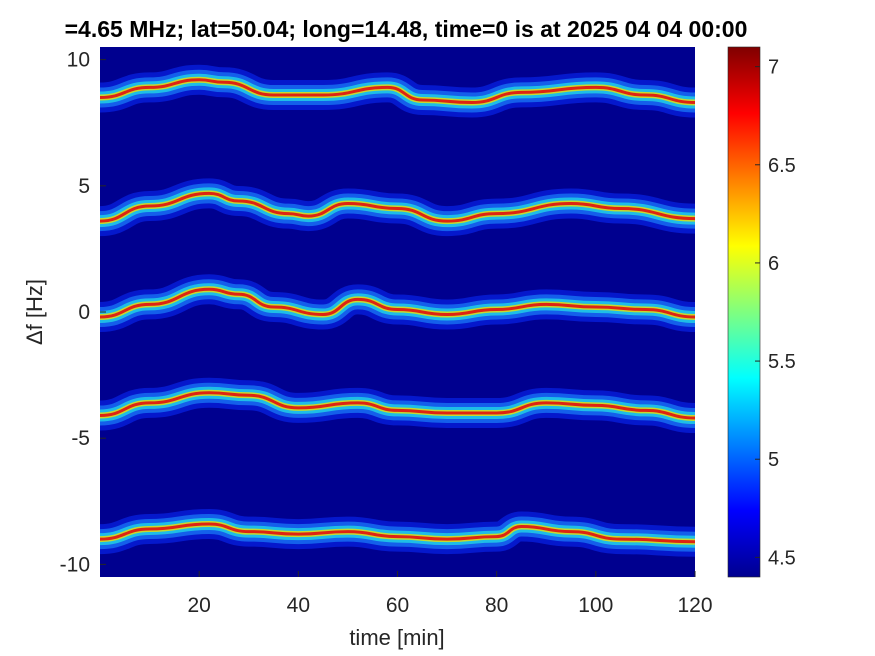 The height and width of the screenshot is (656, 875). Describe the element at coordinates (782, 558) in the screenshot. I see `colorbar-tick-label: 4.5` at that location.